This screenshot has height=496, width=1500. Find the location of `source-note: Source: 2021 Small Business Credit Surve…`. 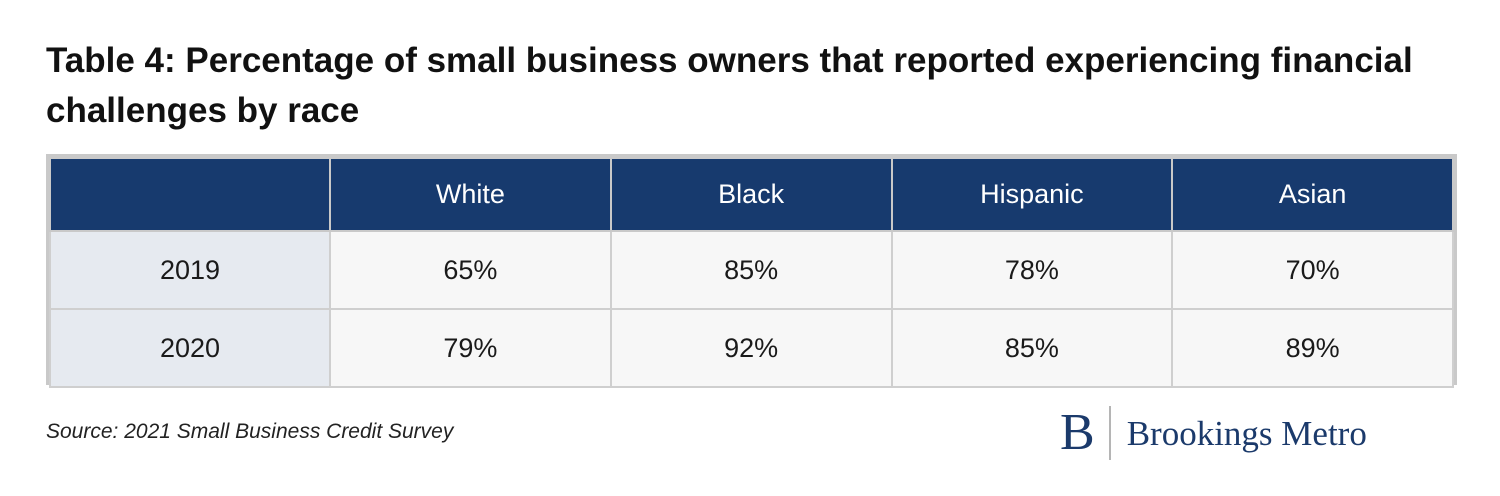

source-note: Source: 2021 Small Business Credit Surve… is located at coordinates (250, 431).